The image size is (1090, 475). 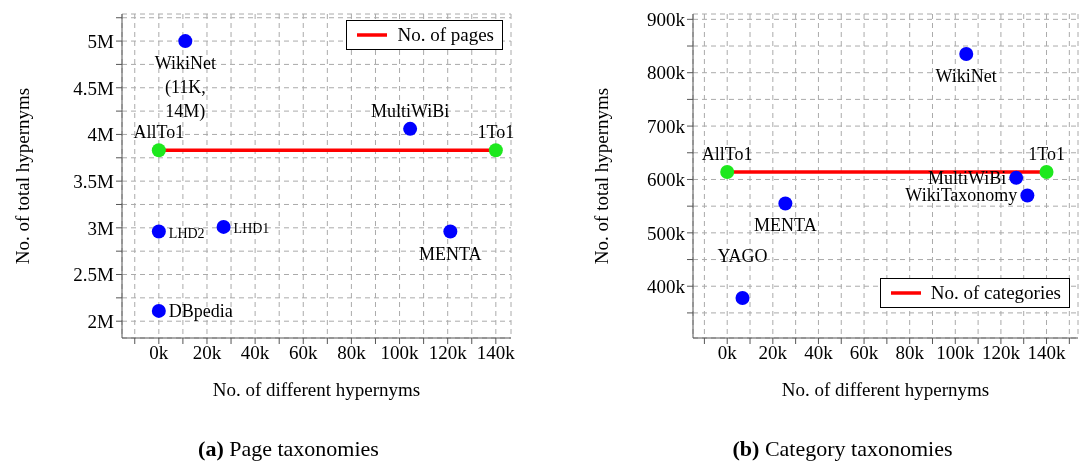 What do you see at coordinates (94, 88) in the screenshot?
I see `y-tick-label: 4.5M` at bounding box center [94, 88].